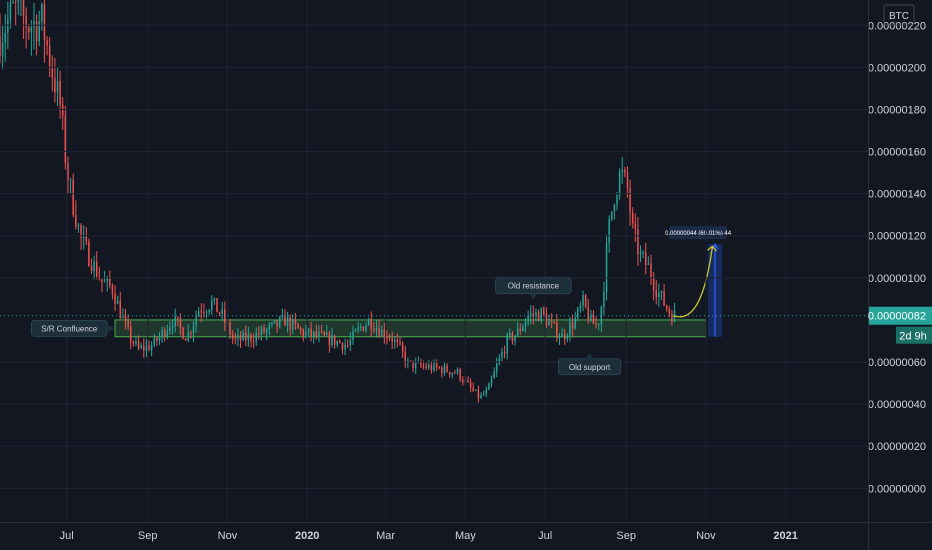  I want to click on y-tick-label: 0.00000160, so click(897, 153).